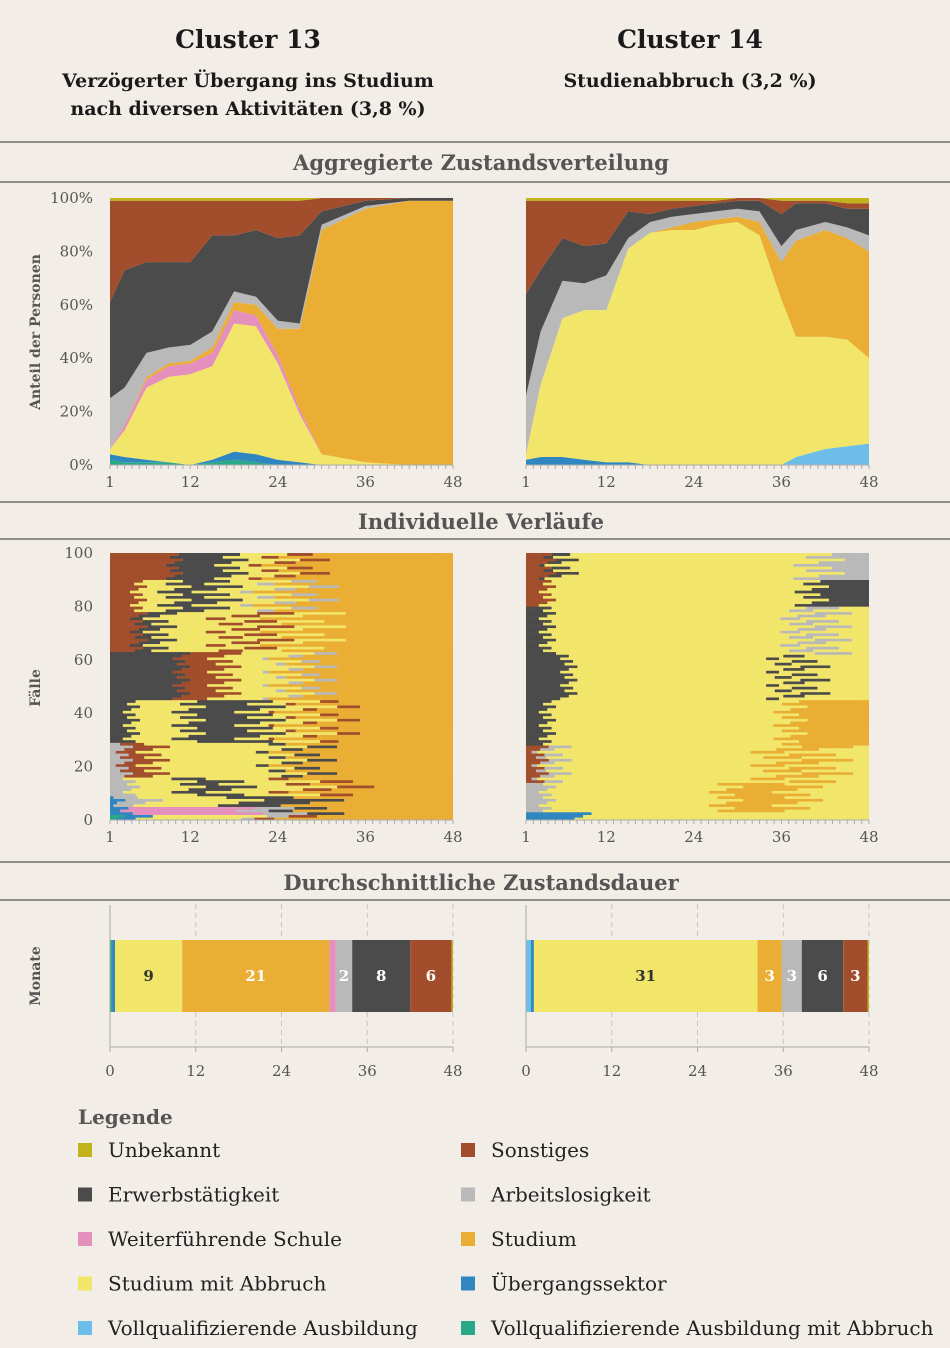 The image size is (950, 1348). What do you see at coordinates (190, 482) in the screenshot?
I see `x-tick-label: 12` at bounding box center [190, 482].